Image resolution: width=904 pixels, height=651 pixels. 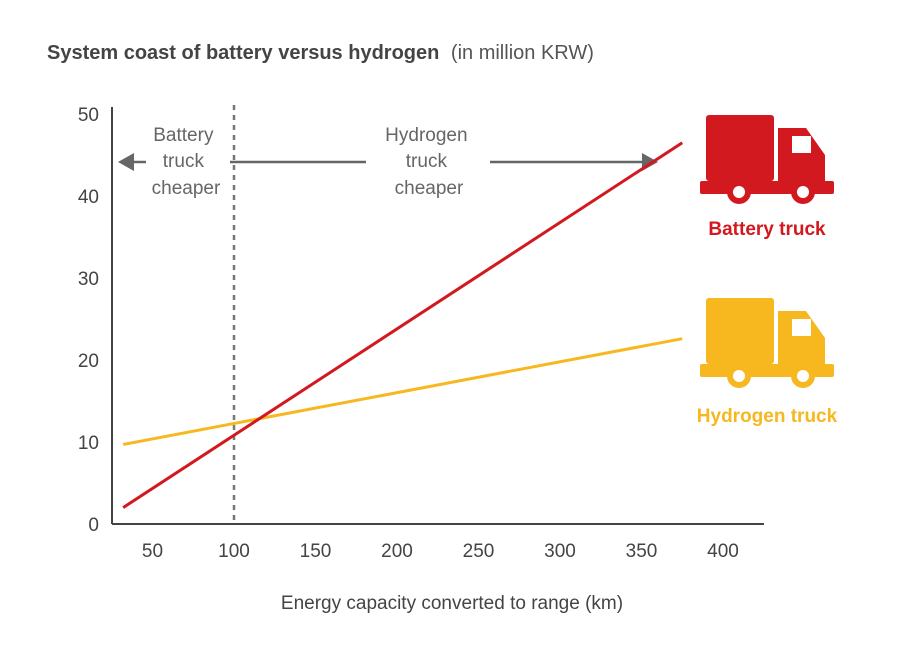 What do you see at coordinates (93, 525) in the screenshot?
I see `y-tick-label: 0` at bounding box center [93, 525].